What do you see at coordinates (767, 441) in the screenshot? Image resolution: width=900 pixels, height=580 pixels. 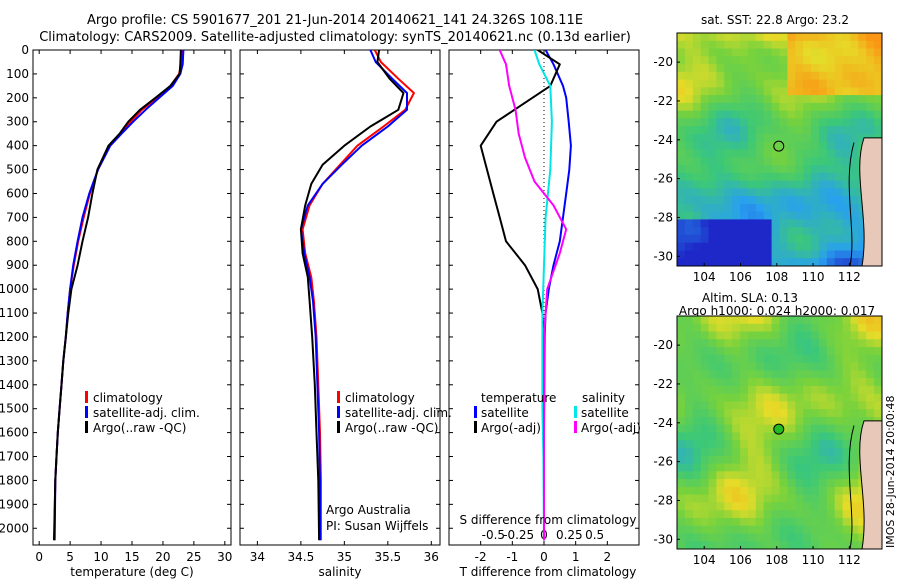 I see `sla-map: 104 106 108 110 112-20-22-24-26-28-30` at bounding box center [767, 441].